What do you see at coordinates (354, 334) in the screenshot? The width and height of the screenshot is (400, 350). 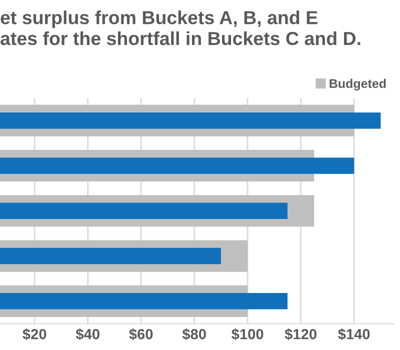 I see `x-tick-label: $140` at bounding box center [354, 334].